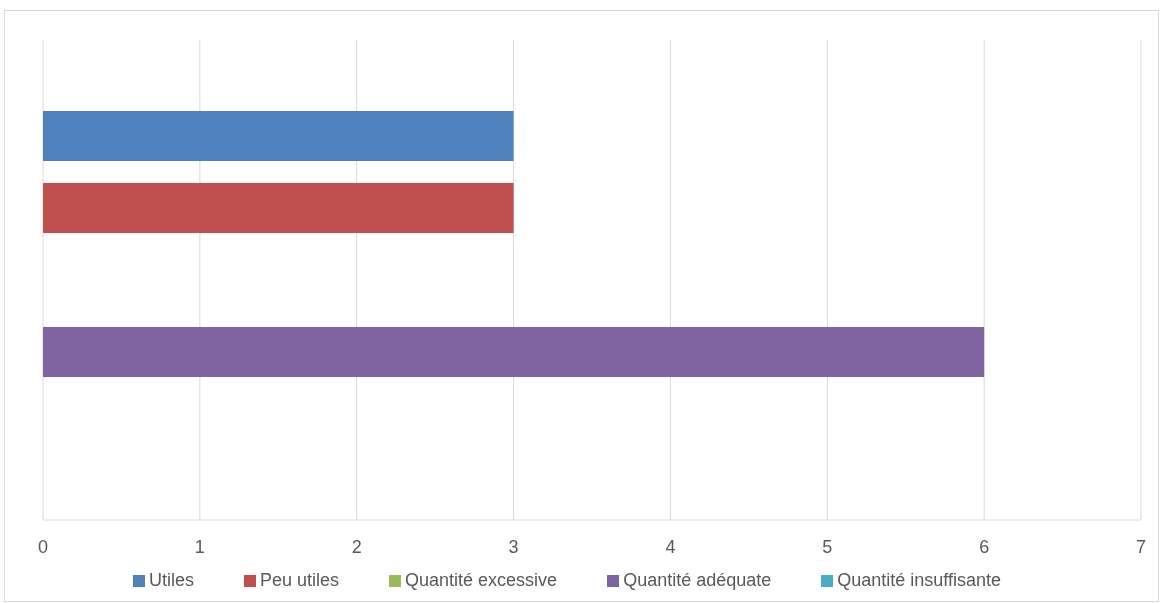 The image size is (1163, 603). Describe the element at coordinates (697, 580) in the screenshot. I see `legend-label: Quantité adéquate` at that location.